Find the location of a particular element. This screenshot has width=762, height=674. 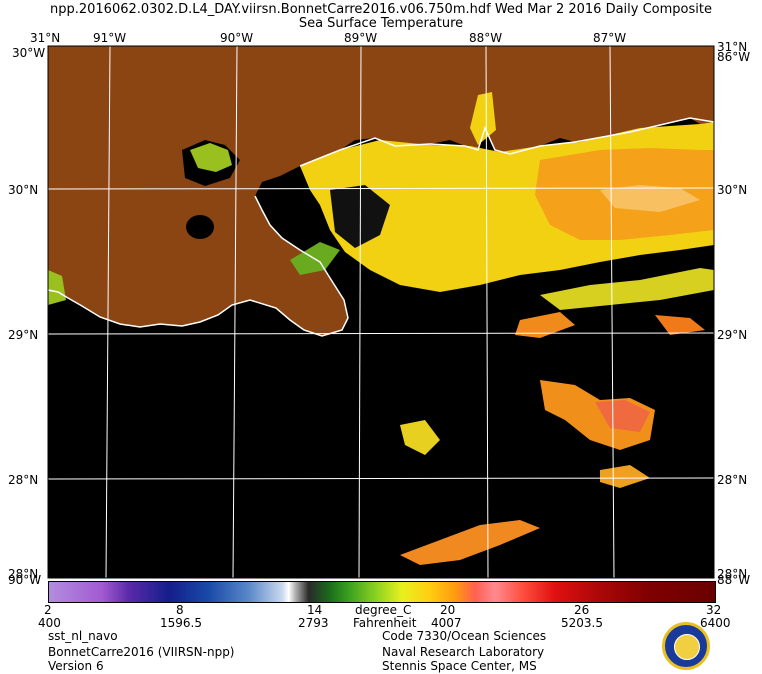

cbar-c-14: 14 is located at coordinates (315, 610).